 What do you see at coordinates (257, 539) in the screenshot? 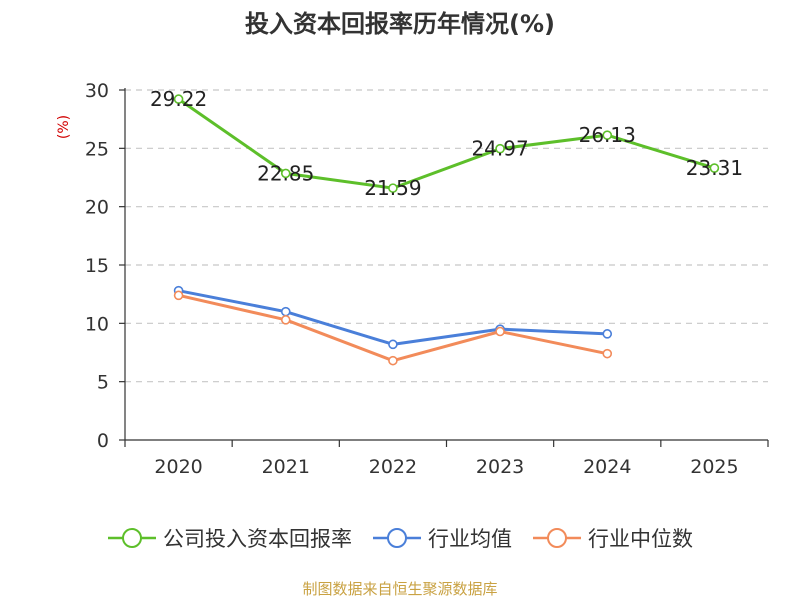
I see `legend-label: 公司投入资本回报率` at bounding box center [257, 539].